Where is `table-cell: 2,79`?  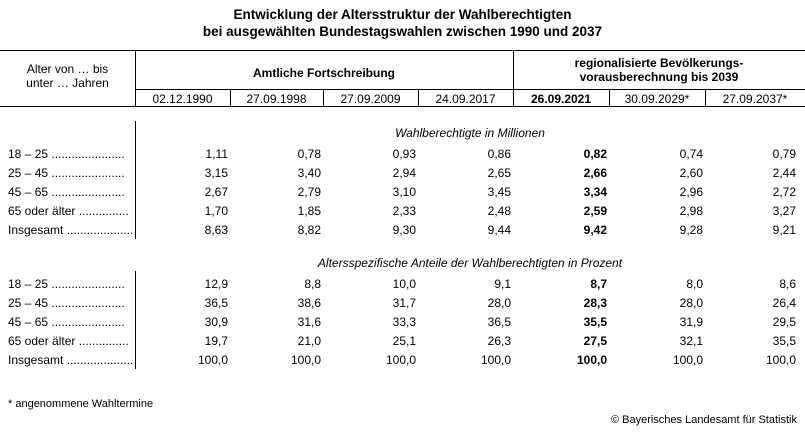
table-cell: 2,79 is located at coordinates (309, 192).